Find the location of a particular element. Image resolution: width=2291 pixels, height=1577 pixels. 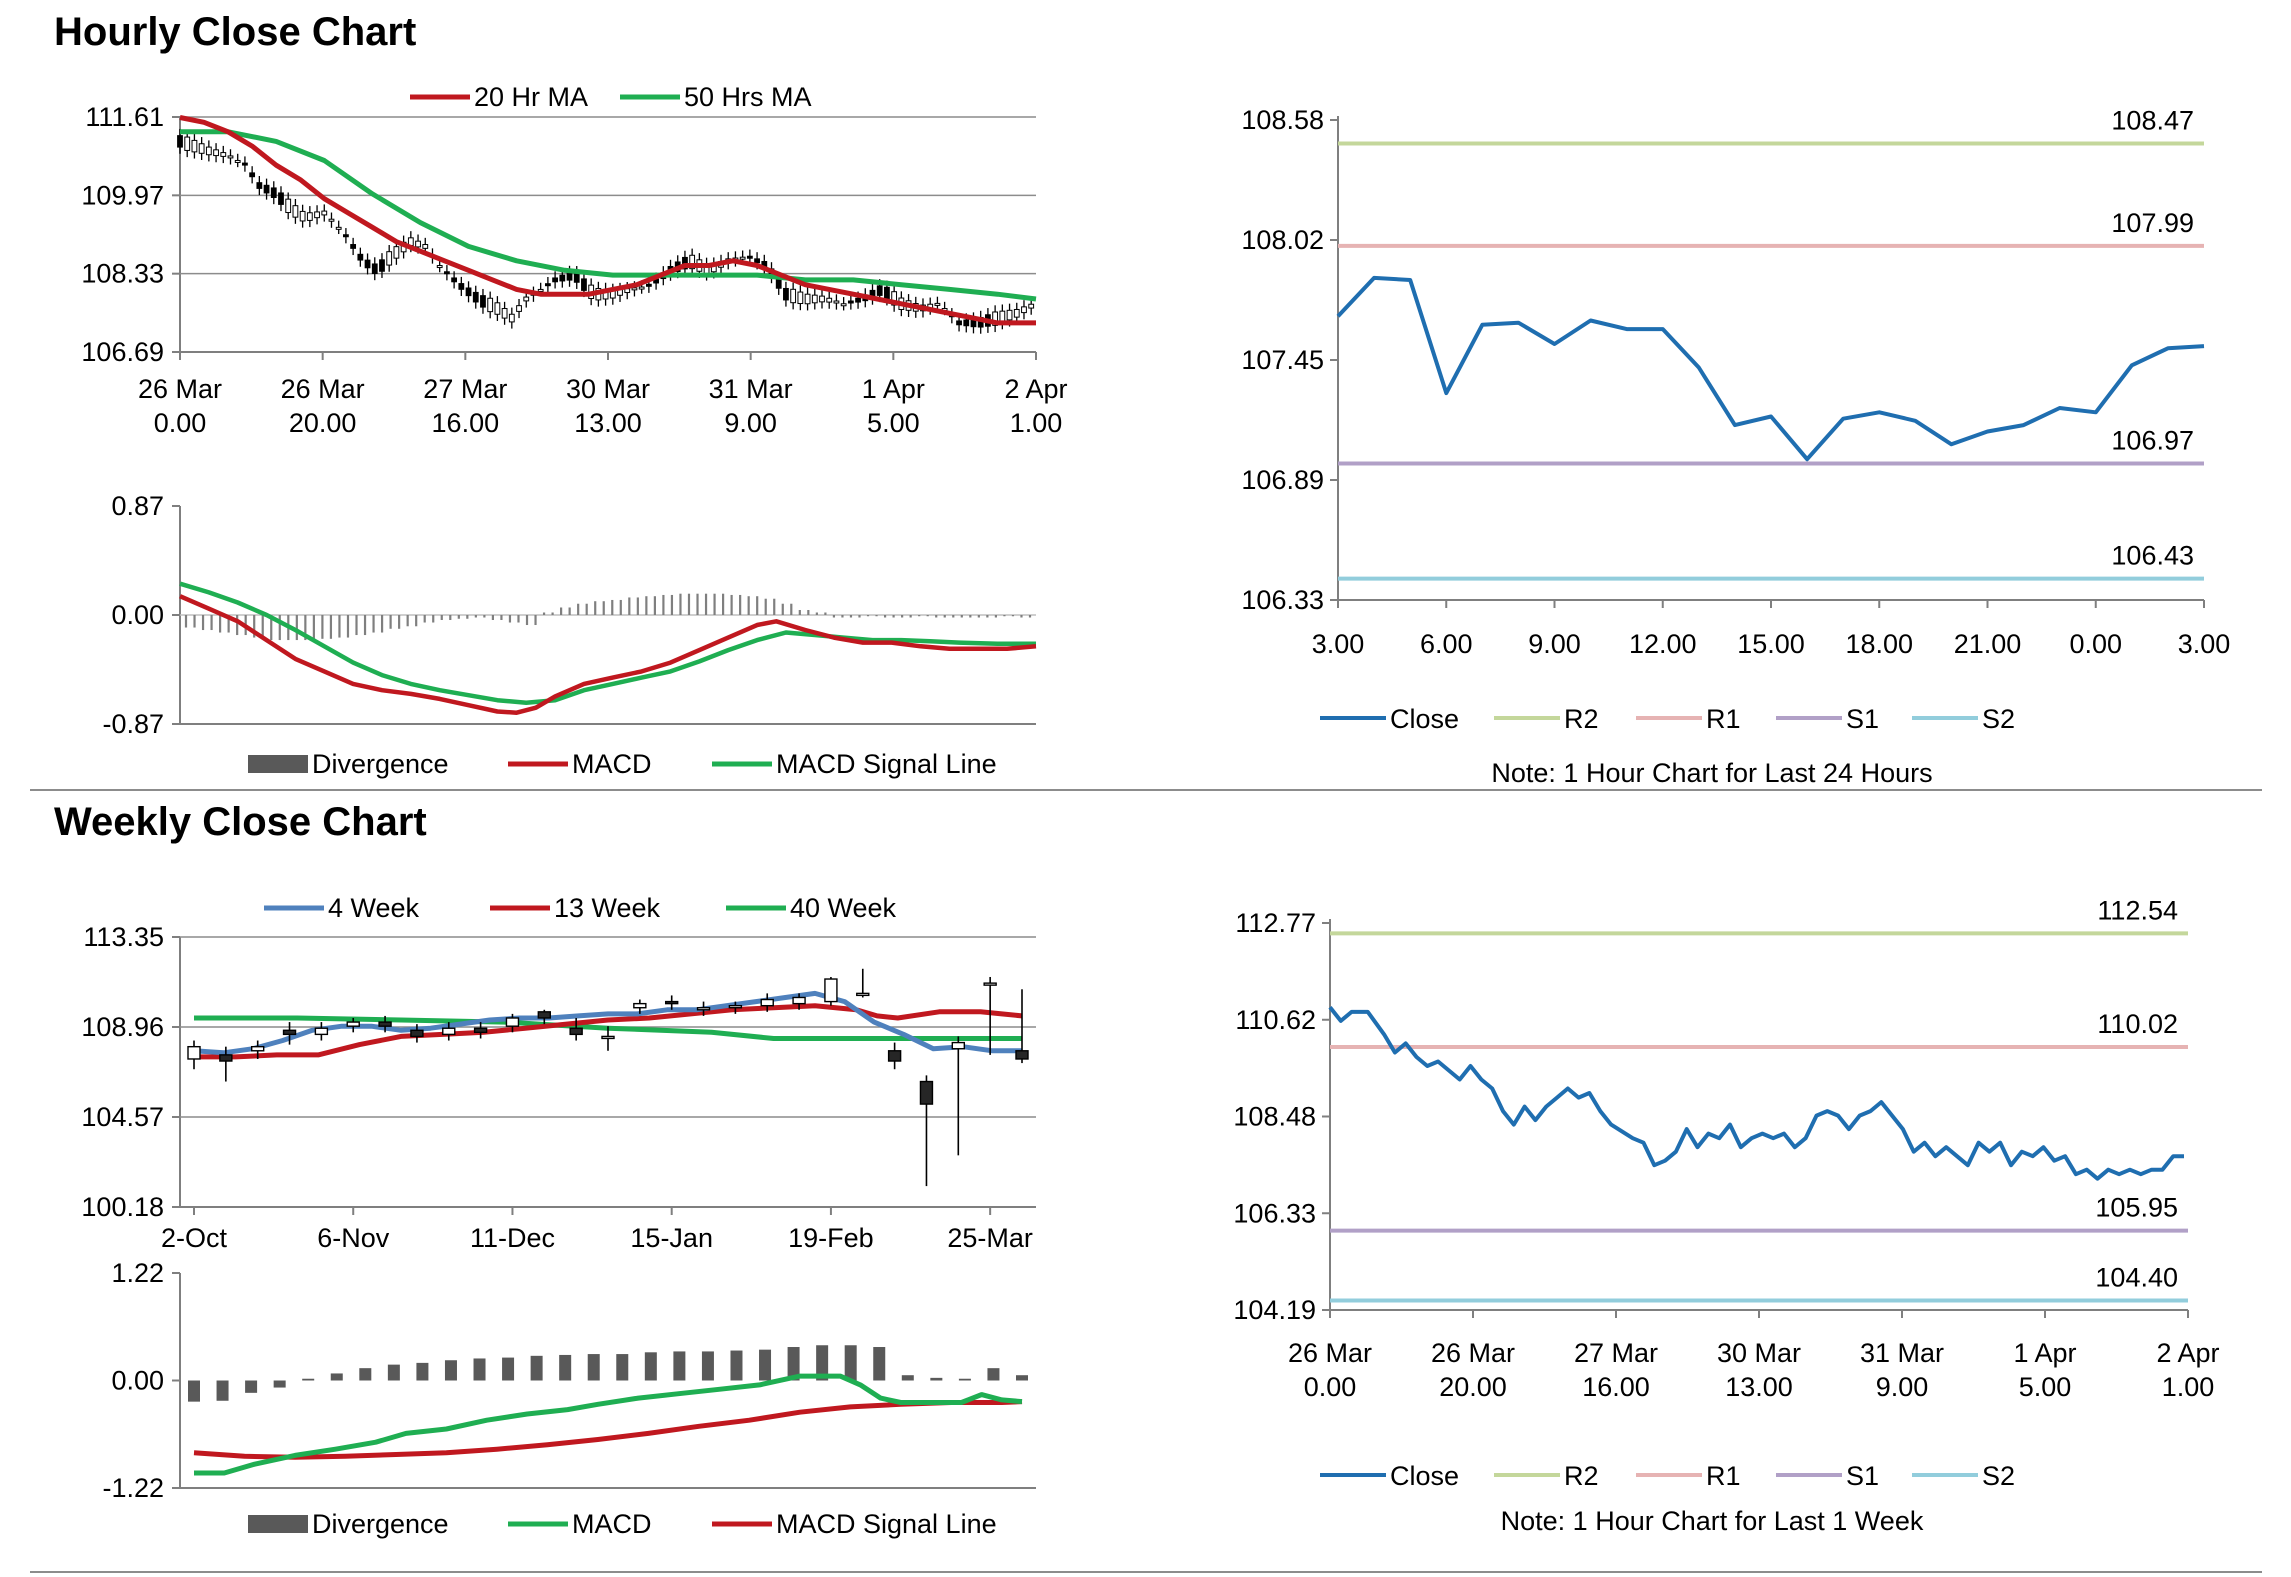

weekly-pivot-legend-label: S2 is located at coordinates (1998, 1476).